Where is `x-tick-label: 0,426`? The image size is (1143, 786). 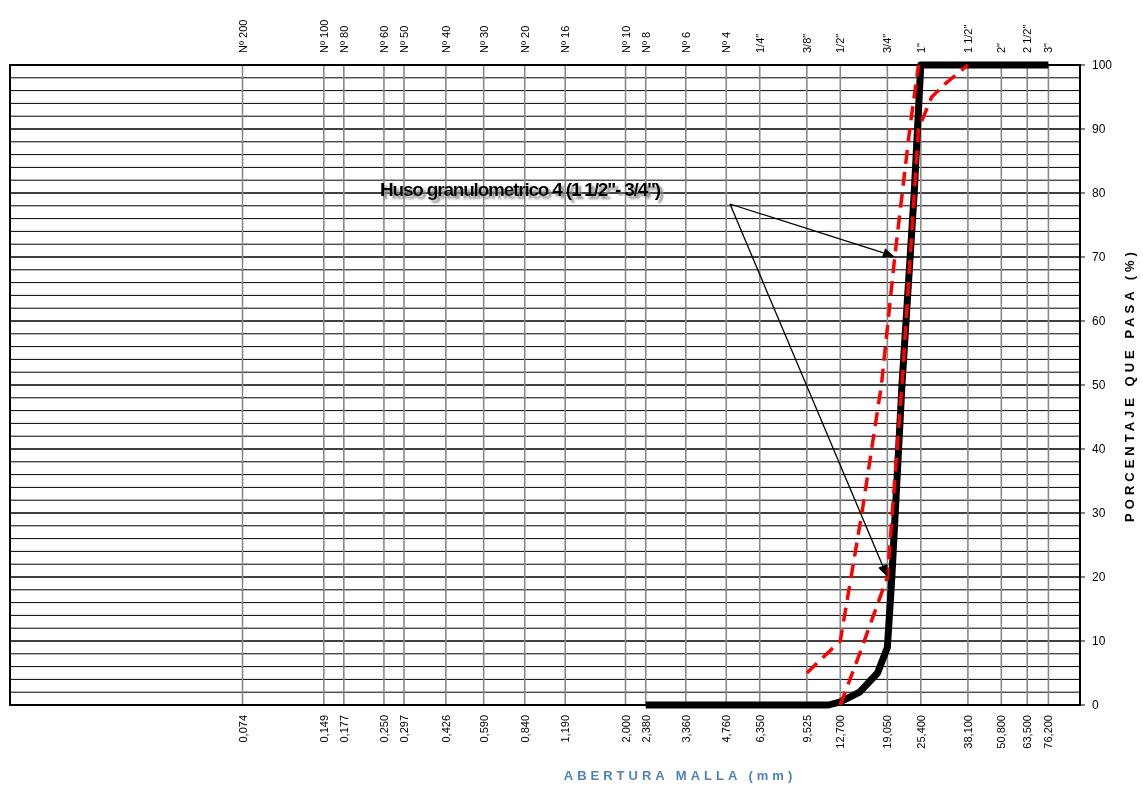 x-tick-label: 0,426 is located at coordinates (445, 729).